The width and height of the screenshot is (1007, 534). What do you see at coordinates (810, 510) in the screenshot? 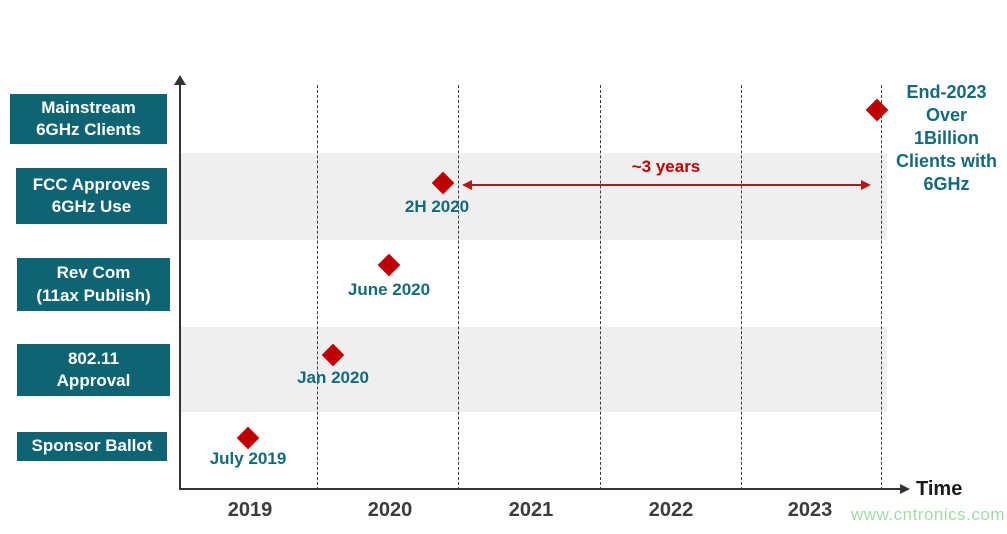
I see `x-tick-2023: 2023` at bounding box center [810, 510].